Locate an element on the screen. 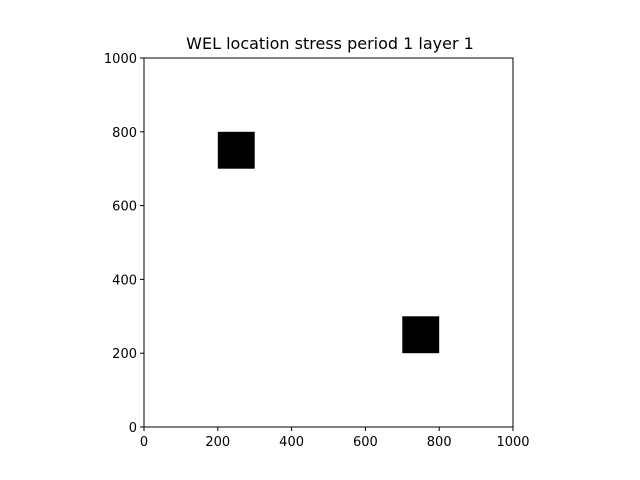  x-tick-label: 200 is located at coordinates (217, 442).